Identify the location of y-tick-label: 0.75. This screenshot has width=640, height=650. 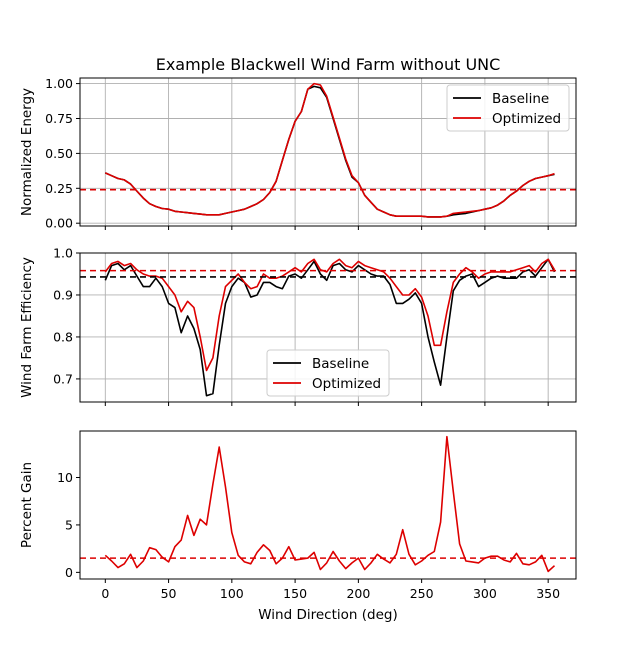
(59, 118).